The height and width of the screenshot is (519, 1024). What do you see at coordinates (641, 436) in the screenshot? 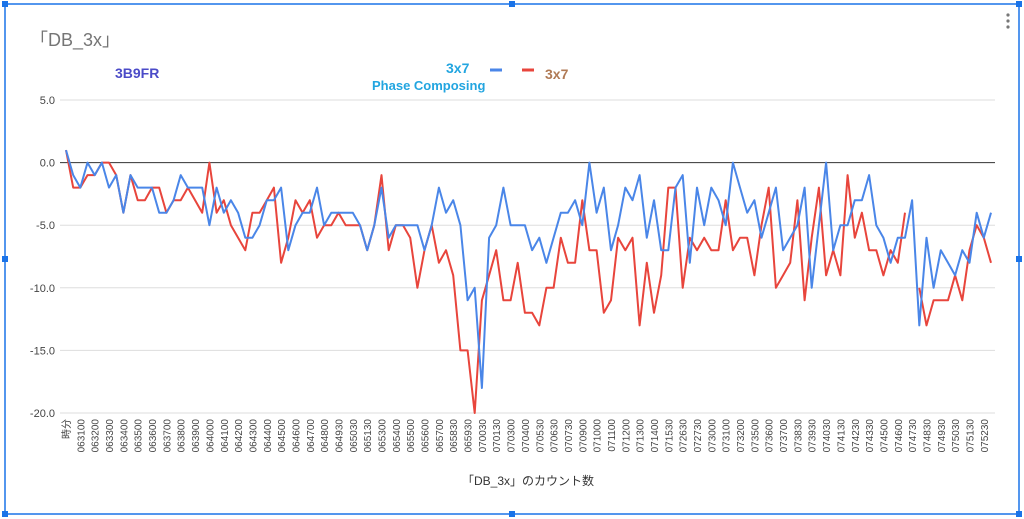
I see `x-tick-label: 071300` at bounding box center [641, 436].